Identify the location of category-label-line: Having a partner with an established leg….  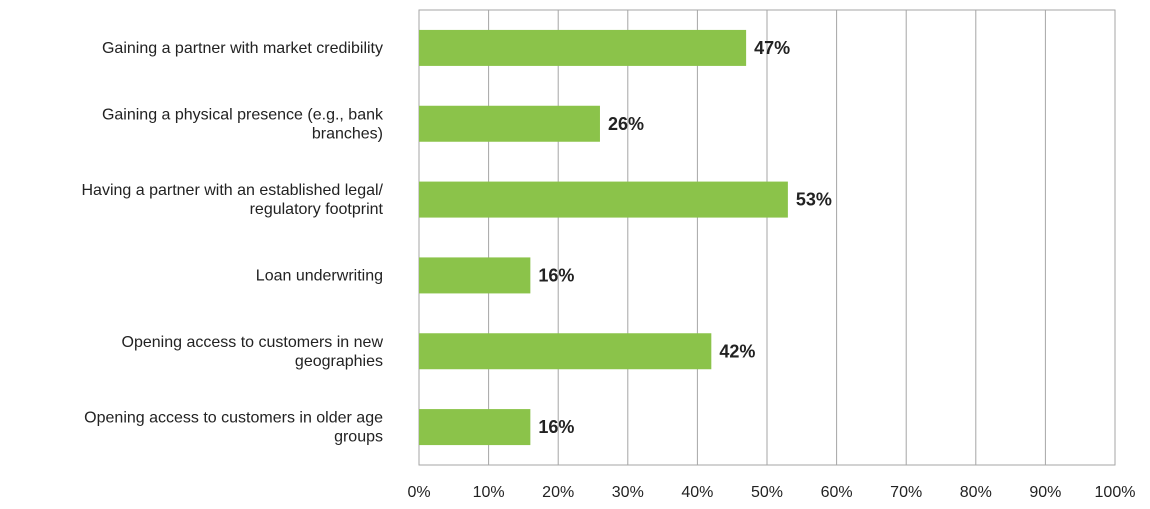
(232, 190).